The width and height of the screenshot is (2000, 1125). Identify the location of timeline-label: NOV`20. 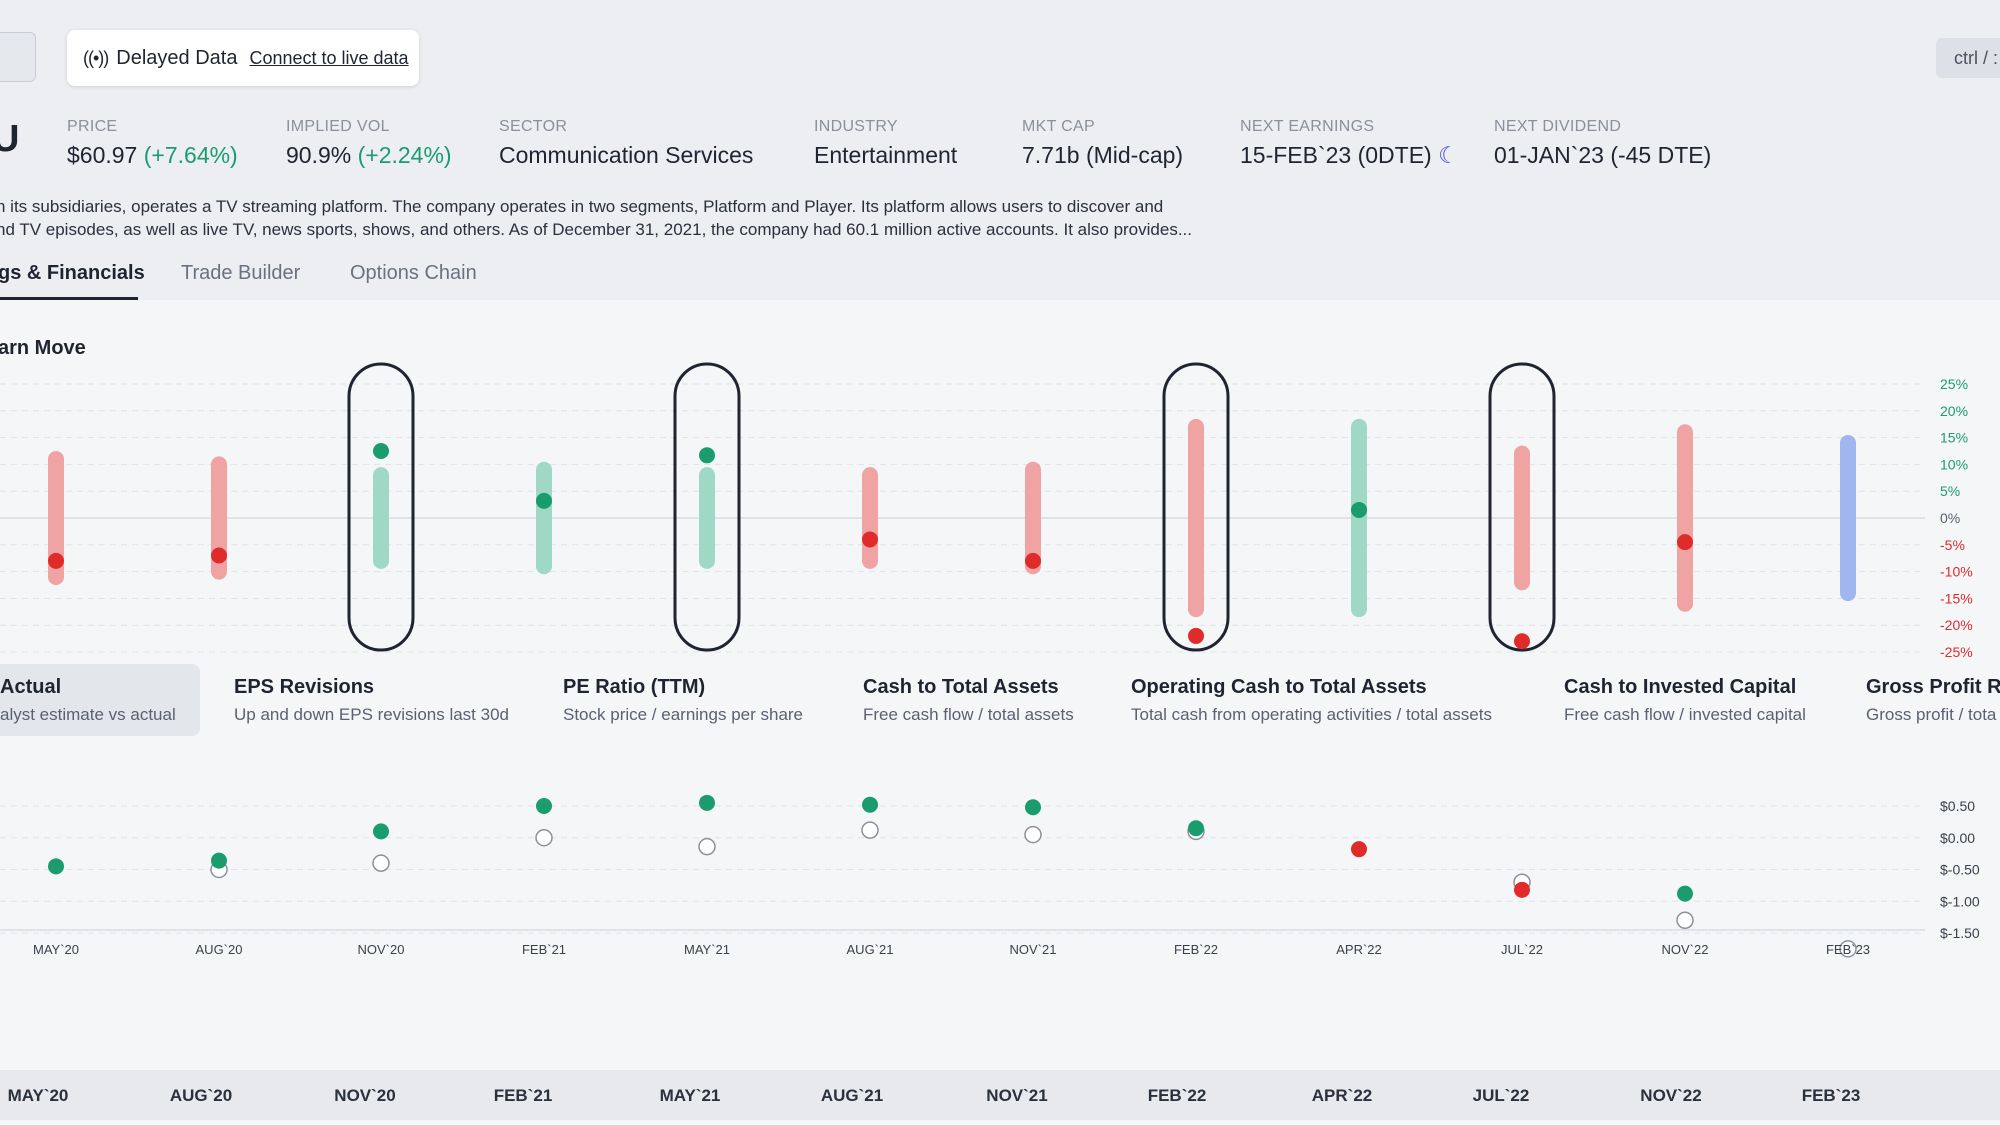
(365, 1095).